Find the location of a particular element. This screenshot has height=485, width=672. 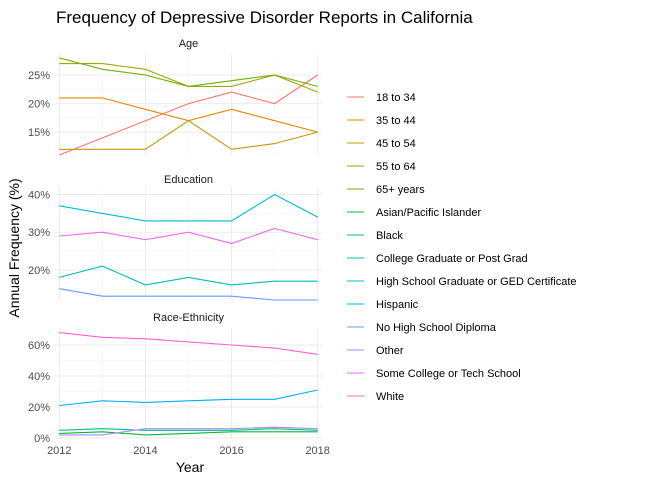

legend-label: Hispanic is located at coordinates (397, 305).